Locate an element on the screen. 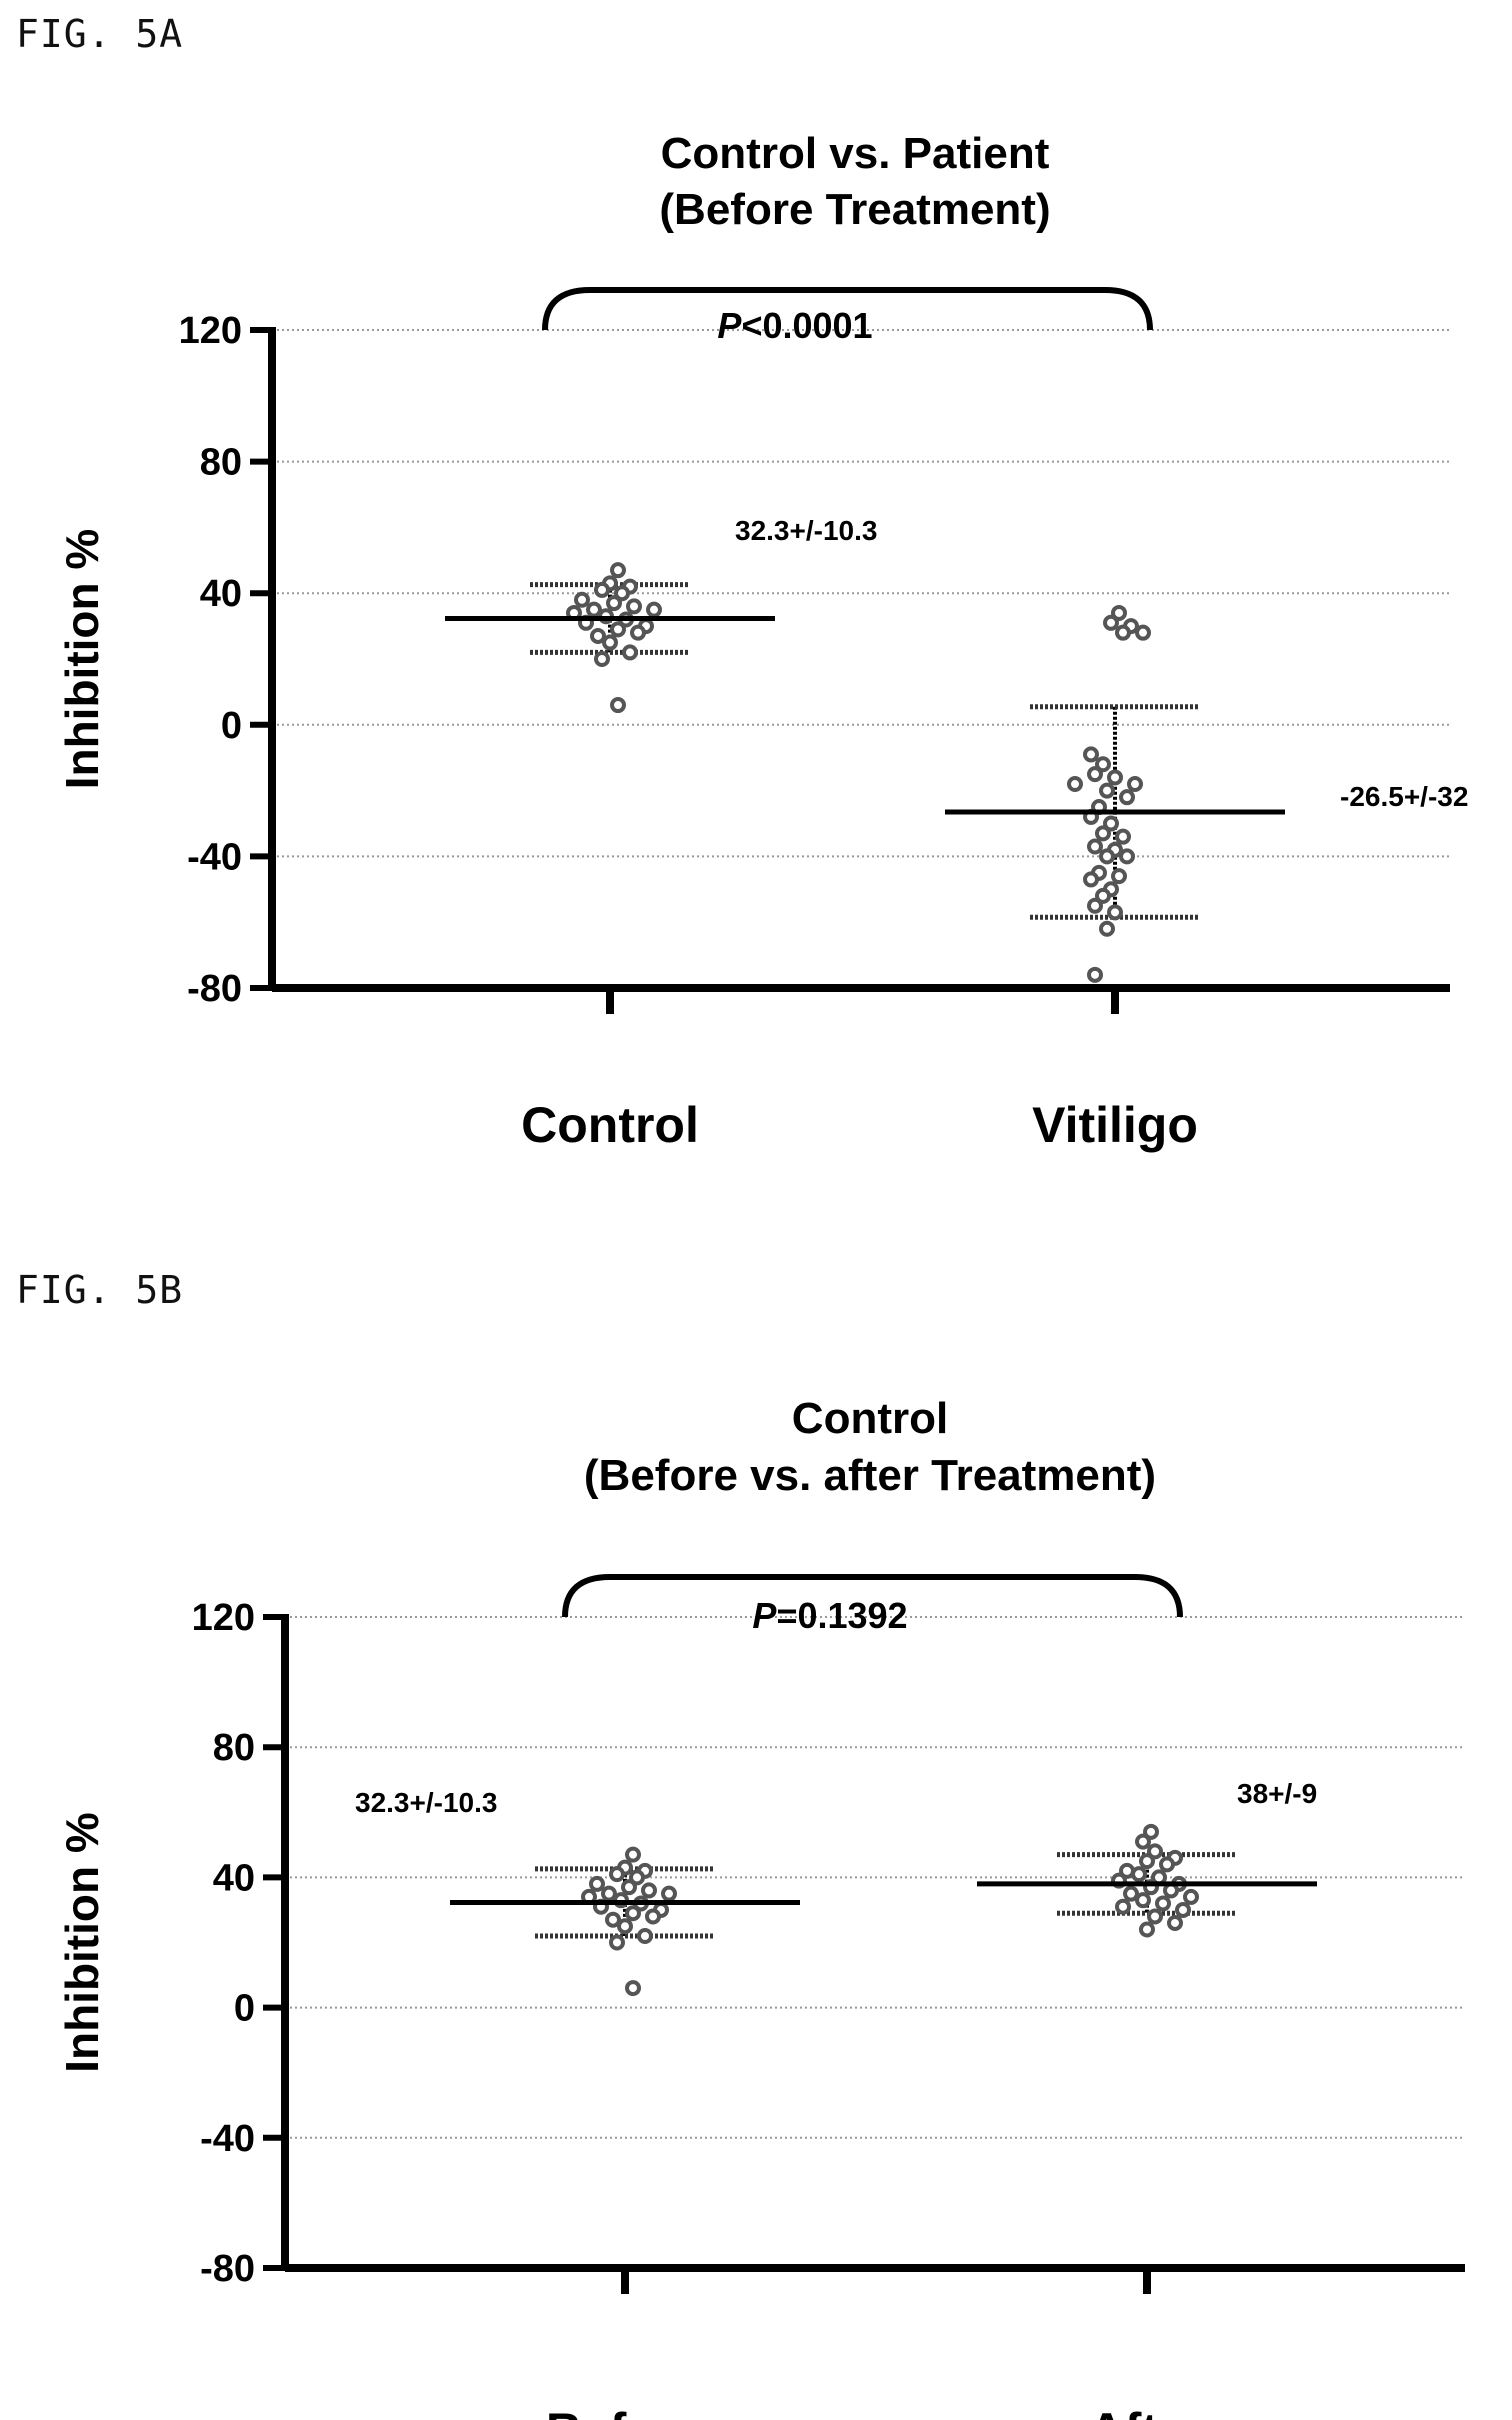  p-value-text: =0.1392 is located at coordinates (841, 1615).